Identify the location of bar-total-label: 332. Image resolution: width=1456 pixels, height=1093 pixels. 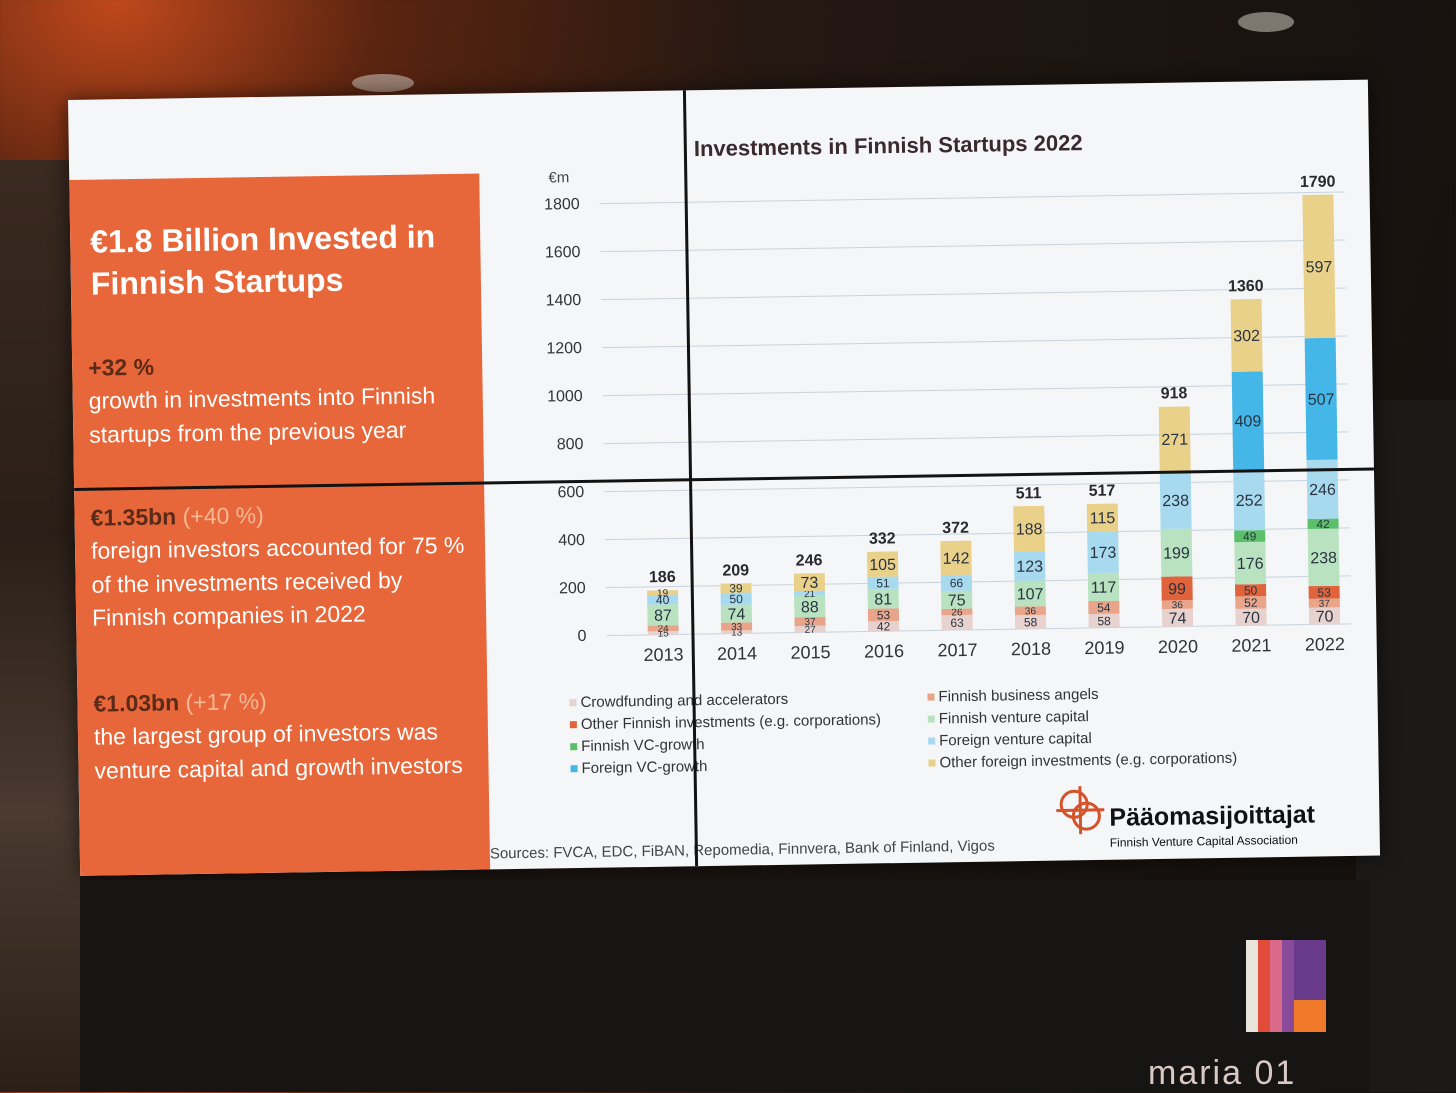
(882, 538).